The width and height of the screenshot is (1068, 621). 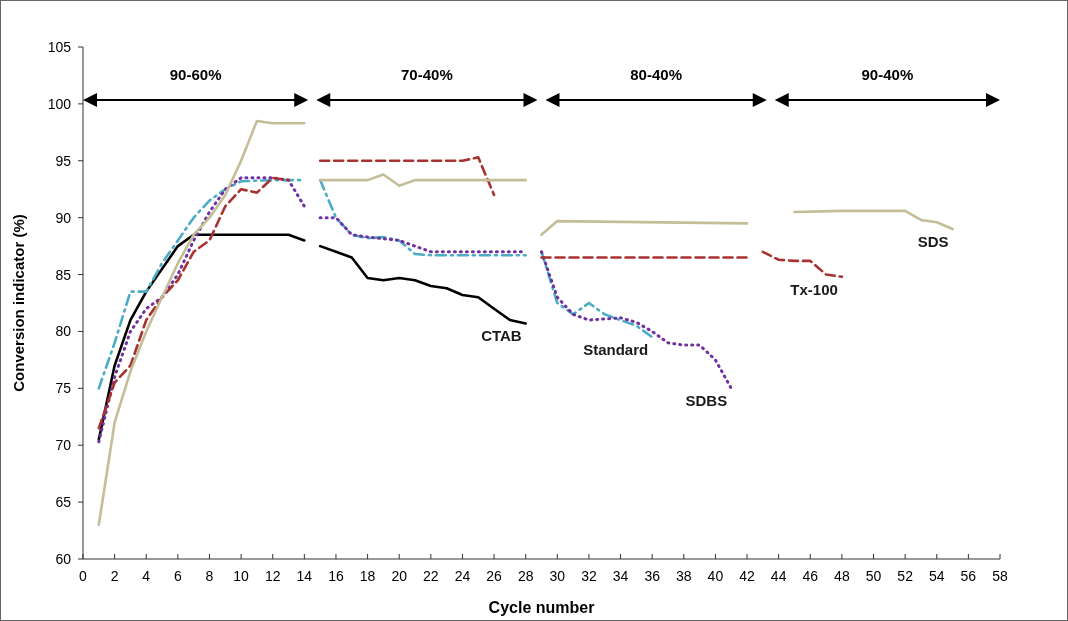 I want to click on x-tick-label: 40, so click(x=715, y=576).